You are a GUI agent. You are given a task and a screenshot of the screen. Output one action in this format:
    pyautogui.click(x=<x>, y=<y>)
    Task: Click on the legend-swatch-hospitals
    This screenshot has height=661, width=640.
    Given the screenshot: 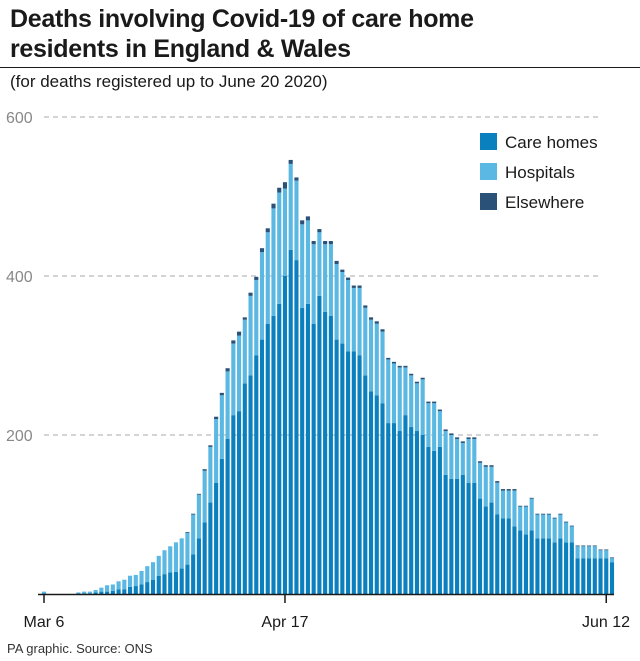 What is the action you would take?
    pyautogui.click(x=488, y=171)
    